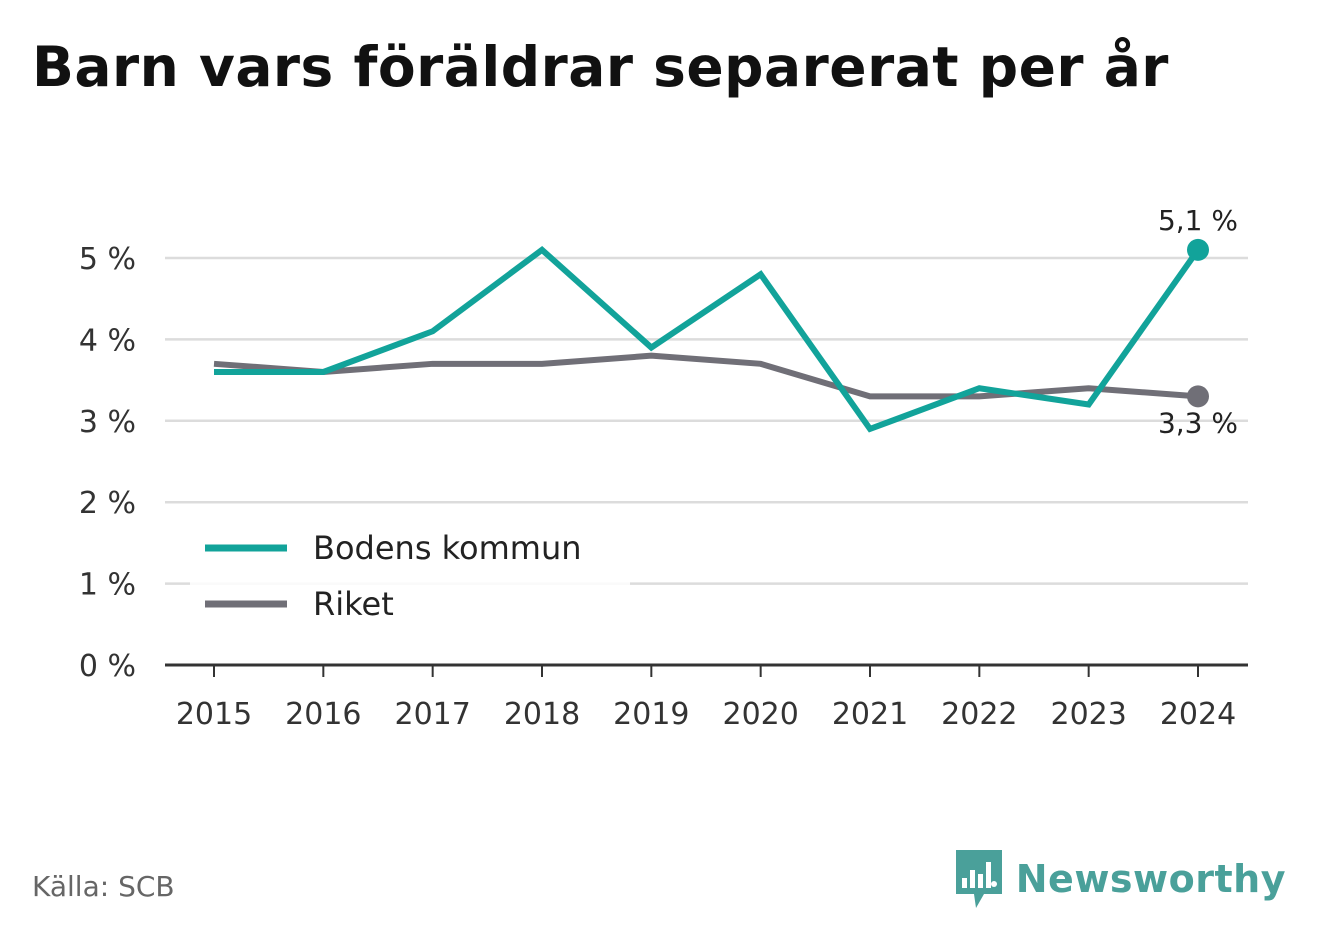 The image size is (1322, 939). I want to click on x-tick-label: 2020, so click(760, 714).